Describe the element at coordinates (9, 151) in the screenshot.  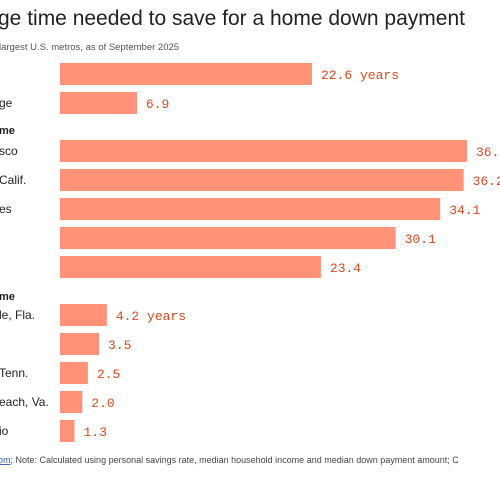
I see `row-label-sco: sco` at that location.